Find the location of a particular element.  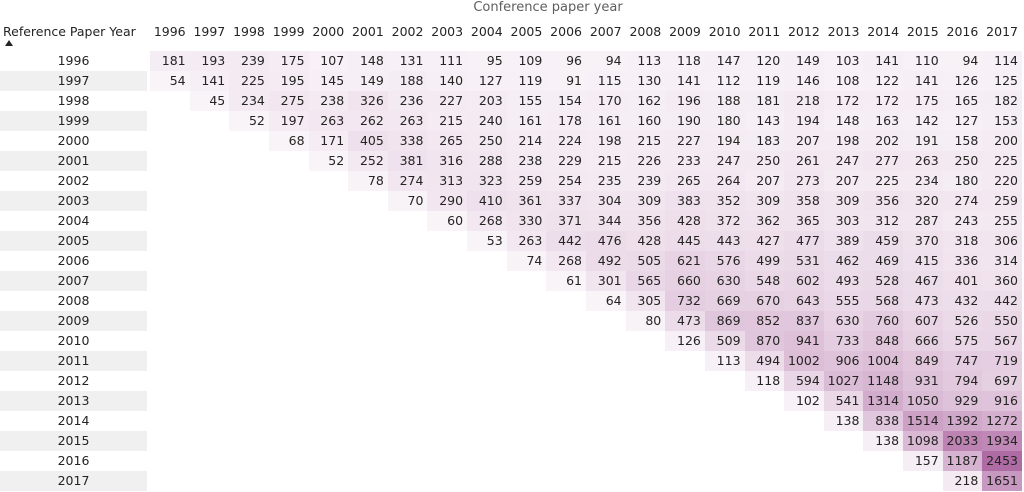

cell: 550 is located at coordinates (1002, 321).